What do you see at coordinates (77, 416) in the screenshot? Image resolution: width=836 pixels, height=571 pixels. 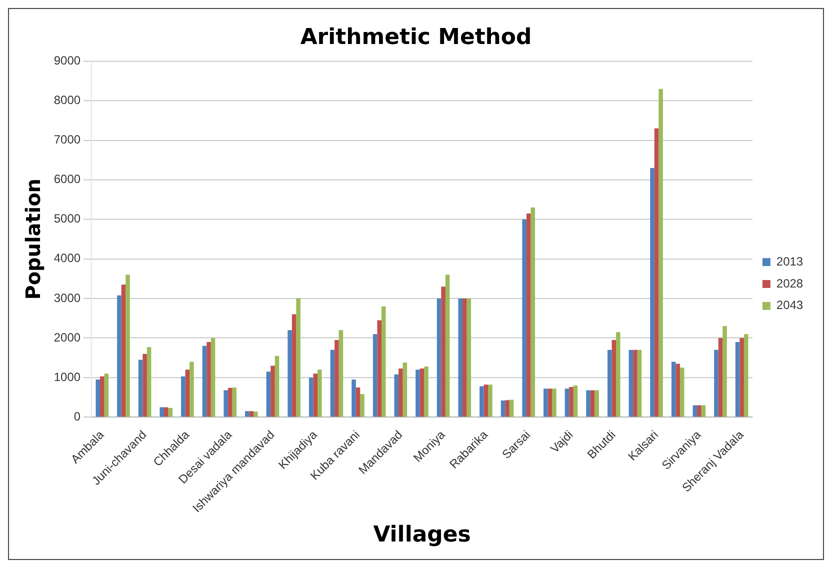 I see `y-tick-label: 0` at bounding box center [77, 416].